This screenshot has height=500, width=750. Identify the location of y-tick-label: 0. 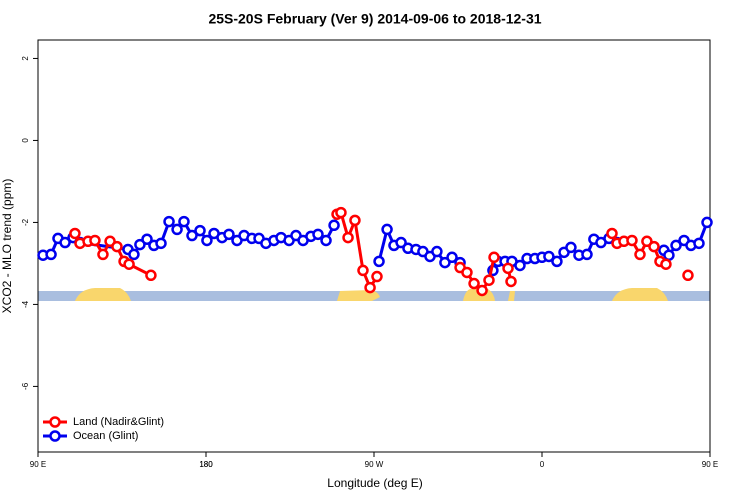
(25, 140).